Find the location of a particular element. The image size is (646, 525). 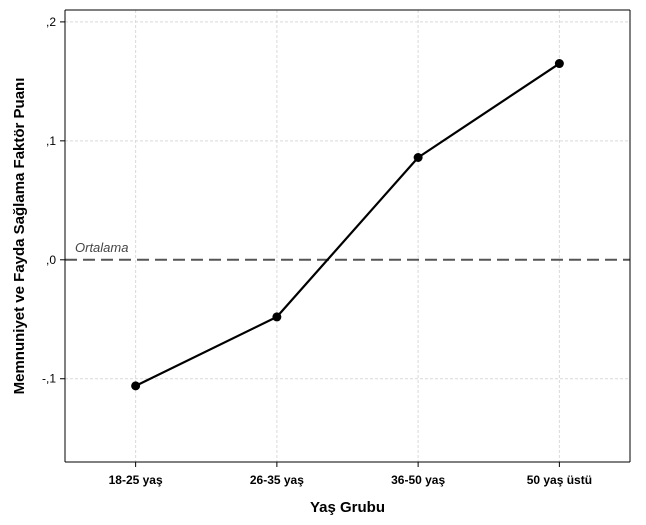

x-tick-label: 50 yaş üstü is located at coordinates (559, 480).